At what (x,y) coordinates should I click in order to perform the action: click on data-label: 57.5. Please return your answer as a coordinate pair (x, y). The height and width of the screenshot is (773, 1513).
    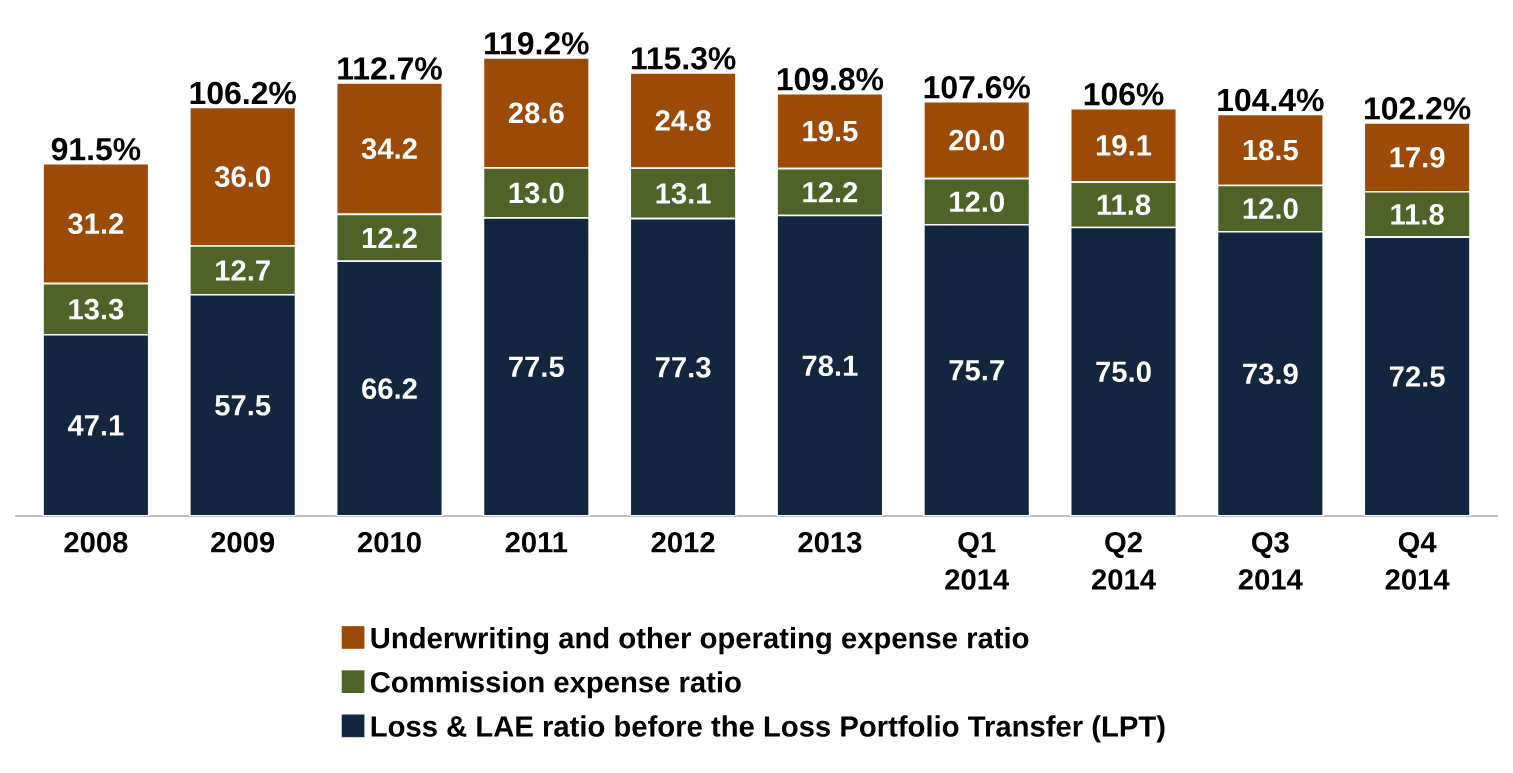
    Looking at the image, I should click on (243, 405).